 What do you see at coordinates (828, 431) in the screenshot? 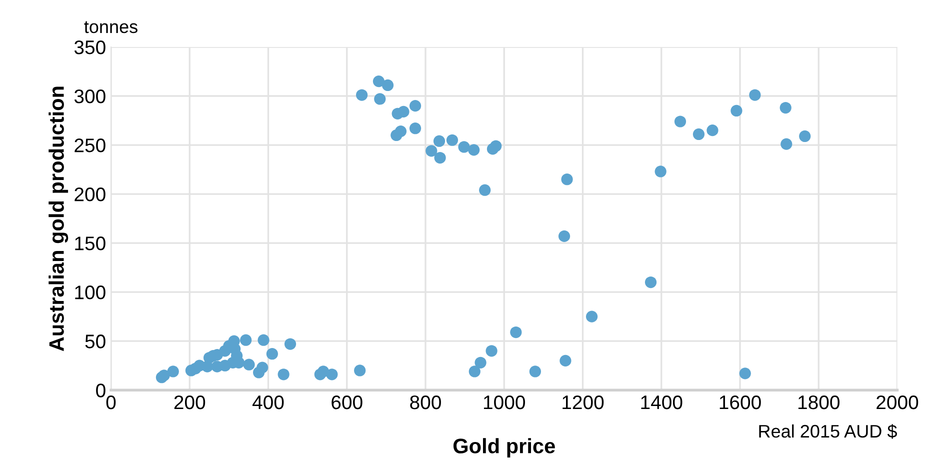
I see `text: Real 2015 AUD $` at bounding box center [828, 431].